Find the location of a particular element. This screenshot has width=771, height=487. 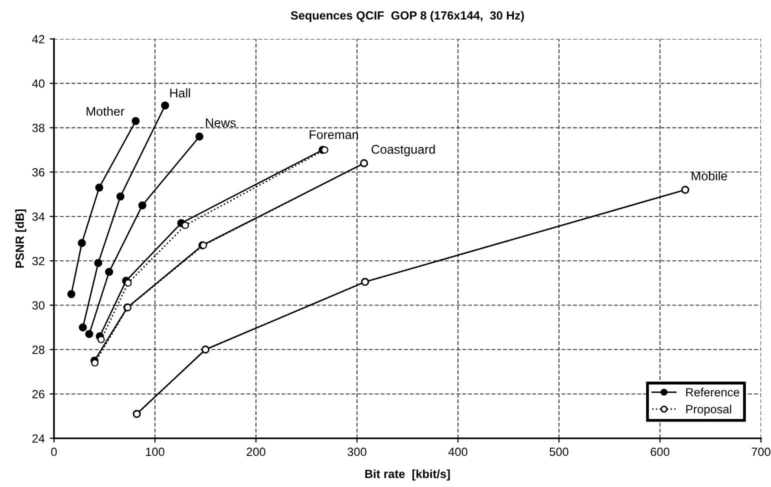

legend-label: Proposal is located at coordinates (709, 410).